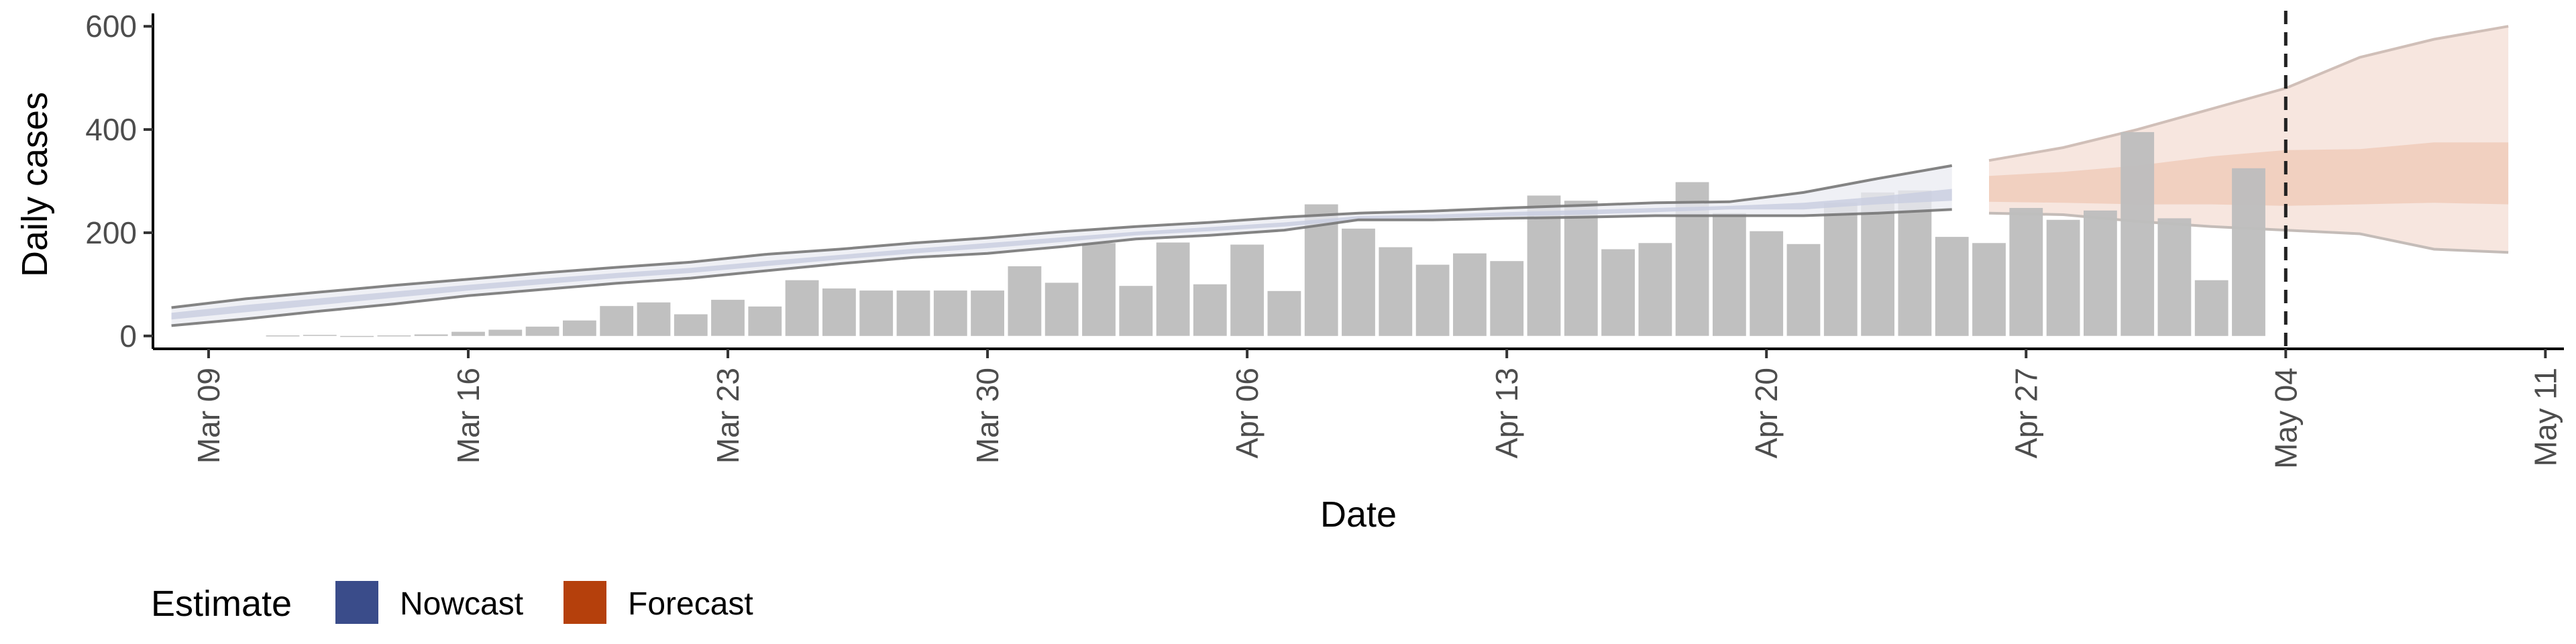 The image size is (2576, 644). I want to click on x-tick-label: May 04, so click(2285, 418).